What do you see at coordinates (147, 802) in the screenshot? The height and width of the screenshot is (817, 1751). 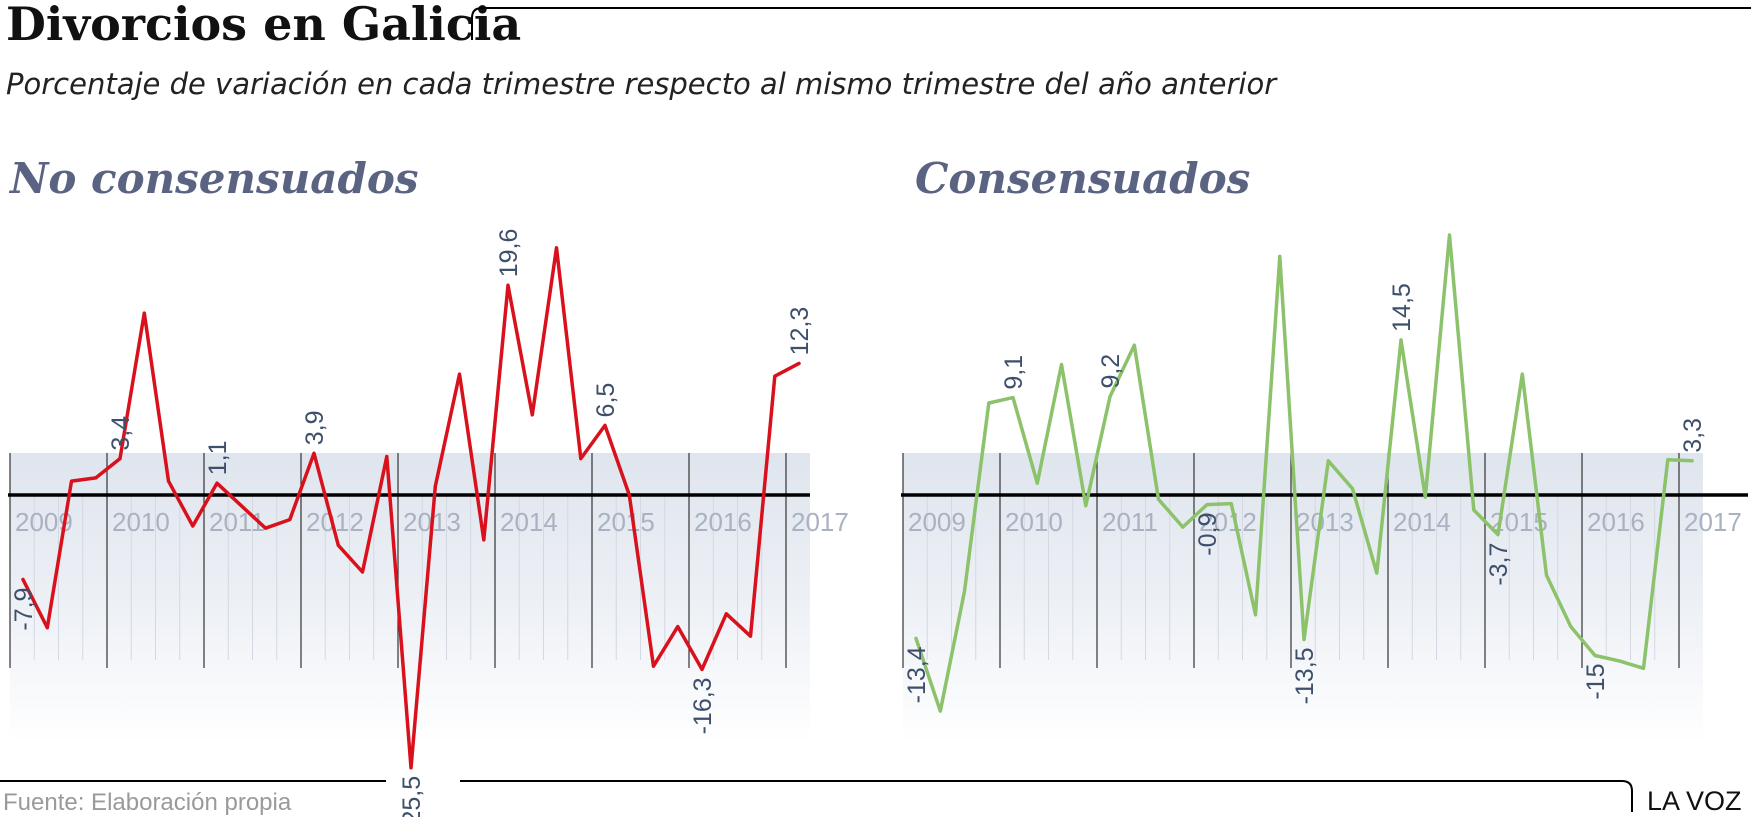 I see `source-note: Fuente: Elaboración propia` at bounding box center [147, 802].